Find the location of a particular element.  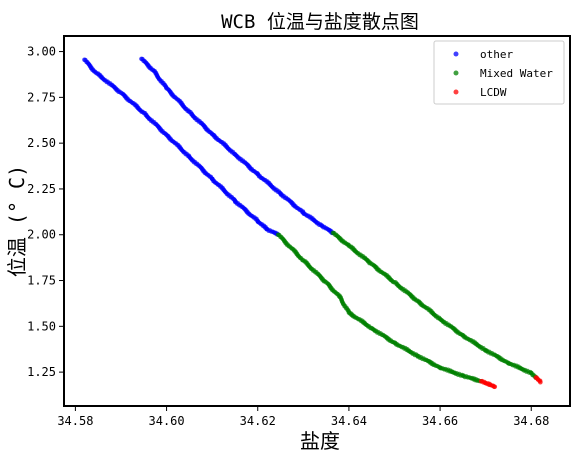

y-axis-label: 位温 (° C) is located at coordinates (17, 221).